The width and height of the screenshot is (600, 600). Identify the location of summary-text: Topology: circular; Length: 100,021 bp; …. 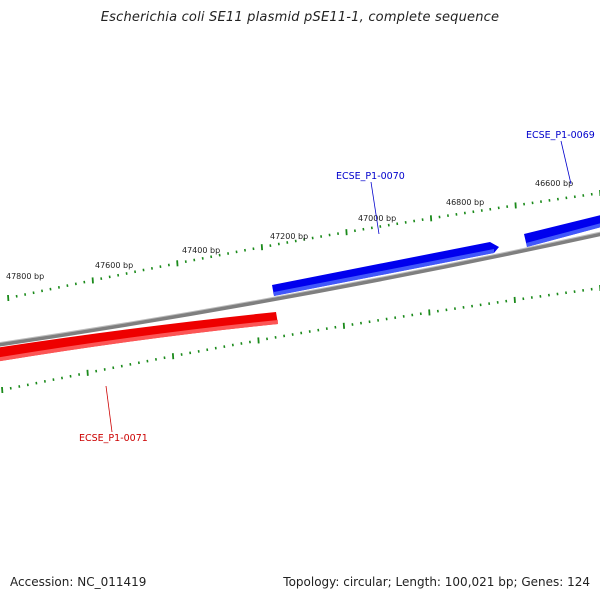
(436, 582).